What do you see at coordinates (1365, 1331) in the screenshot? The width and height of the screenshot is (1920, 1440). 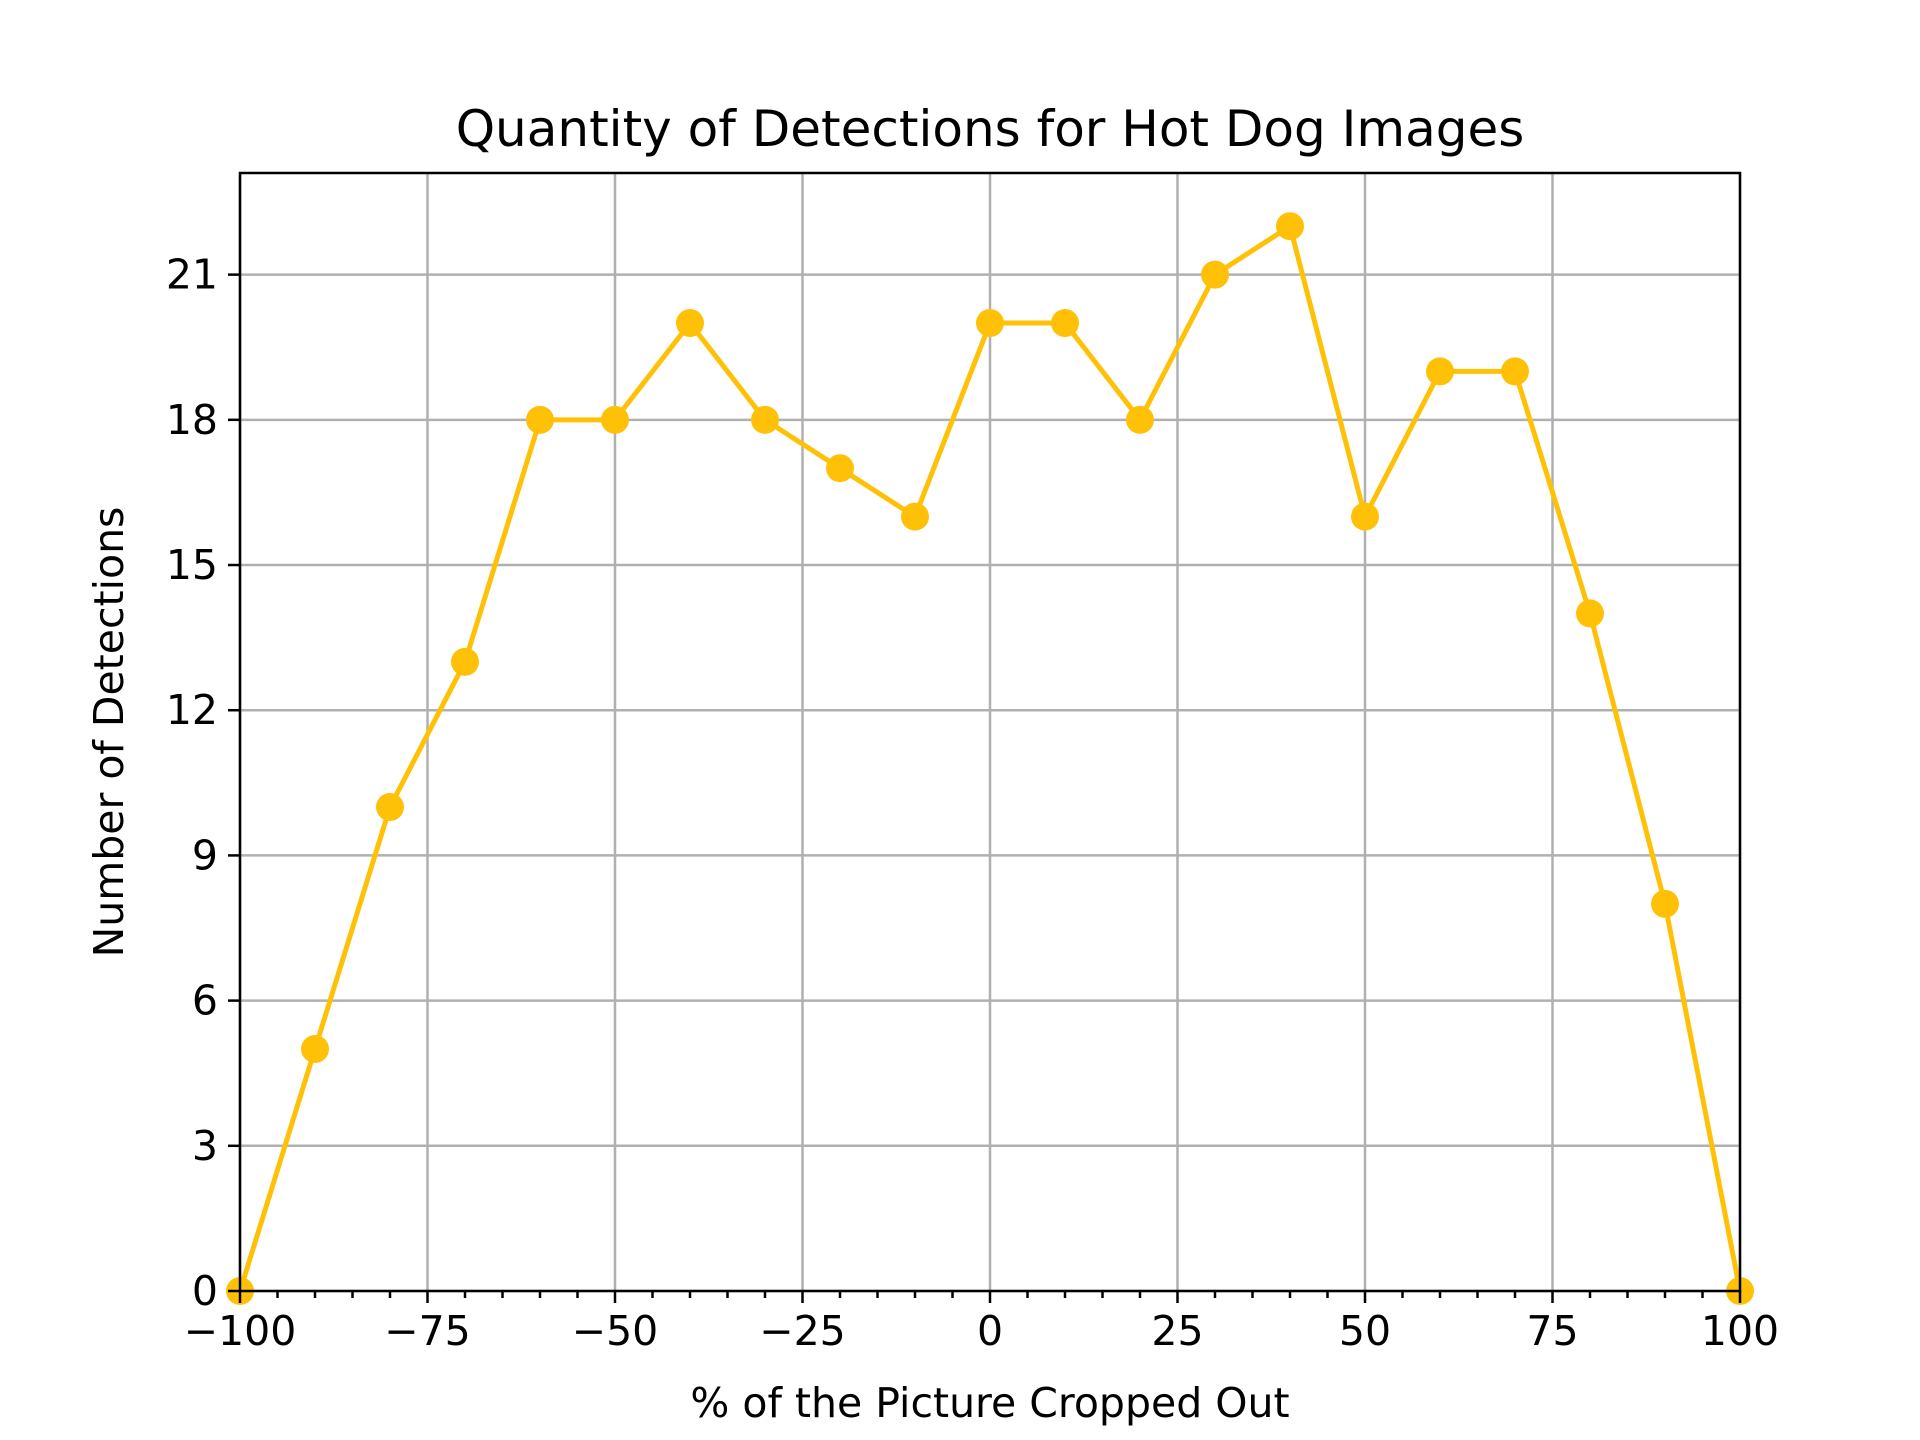 I see `x-tick-label: 50` at bounding box center [1365, 1331].